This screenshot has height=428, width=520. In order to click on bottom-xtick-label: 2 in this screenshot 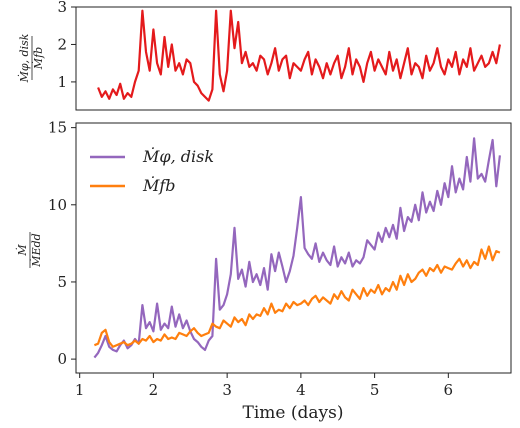, I will do `click(154, 390)`.